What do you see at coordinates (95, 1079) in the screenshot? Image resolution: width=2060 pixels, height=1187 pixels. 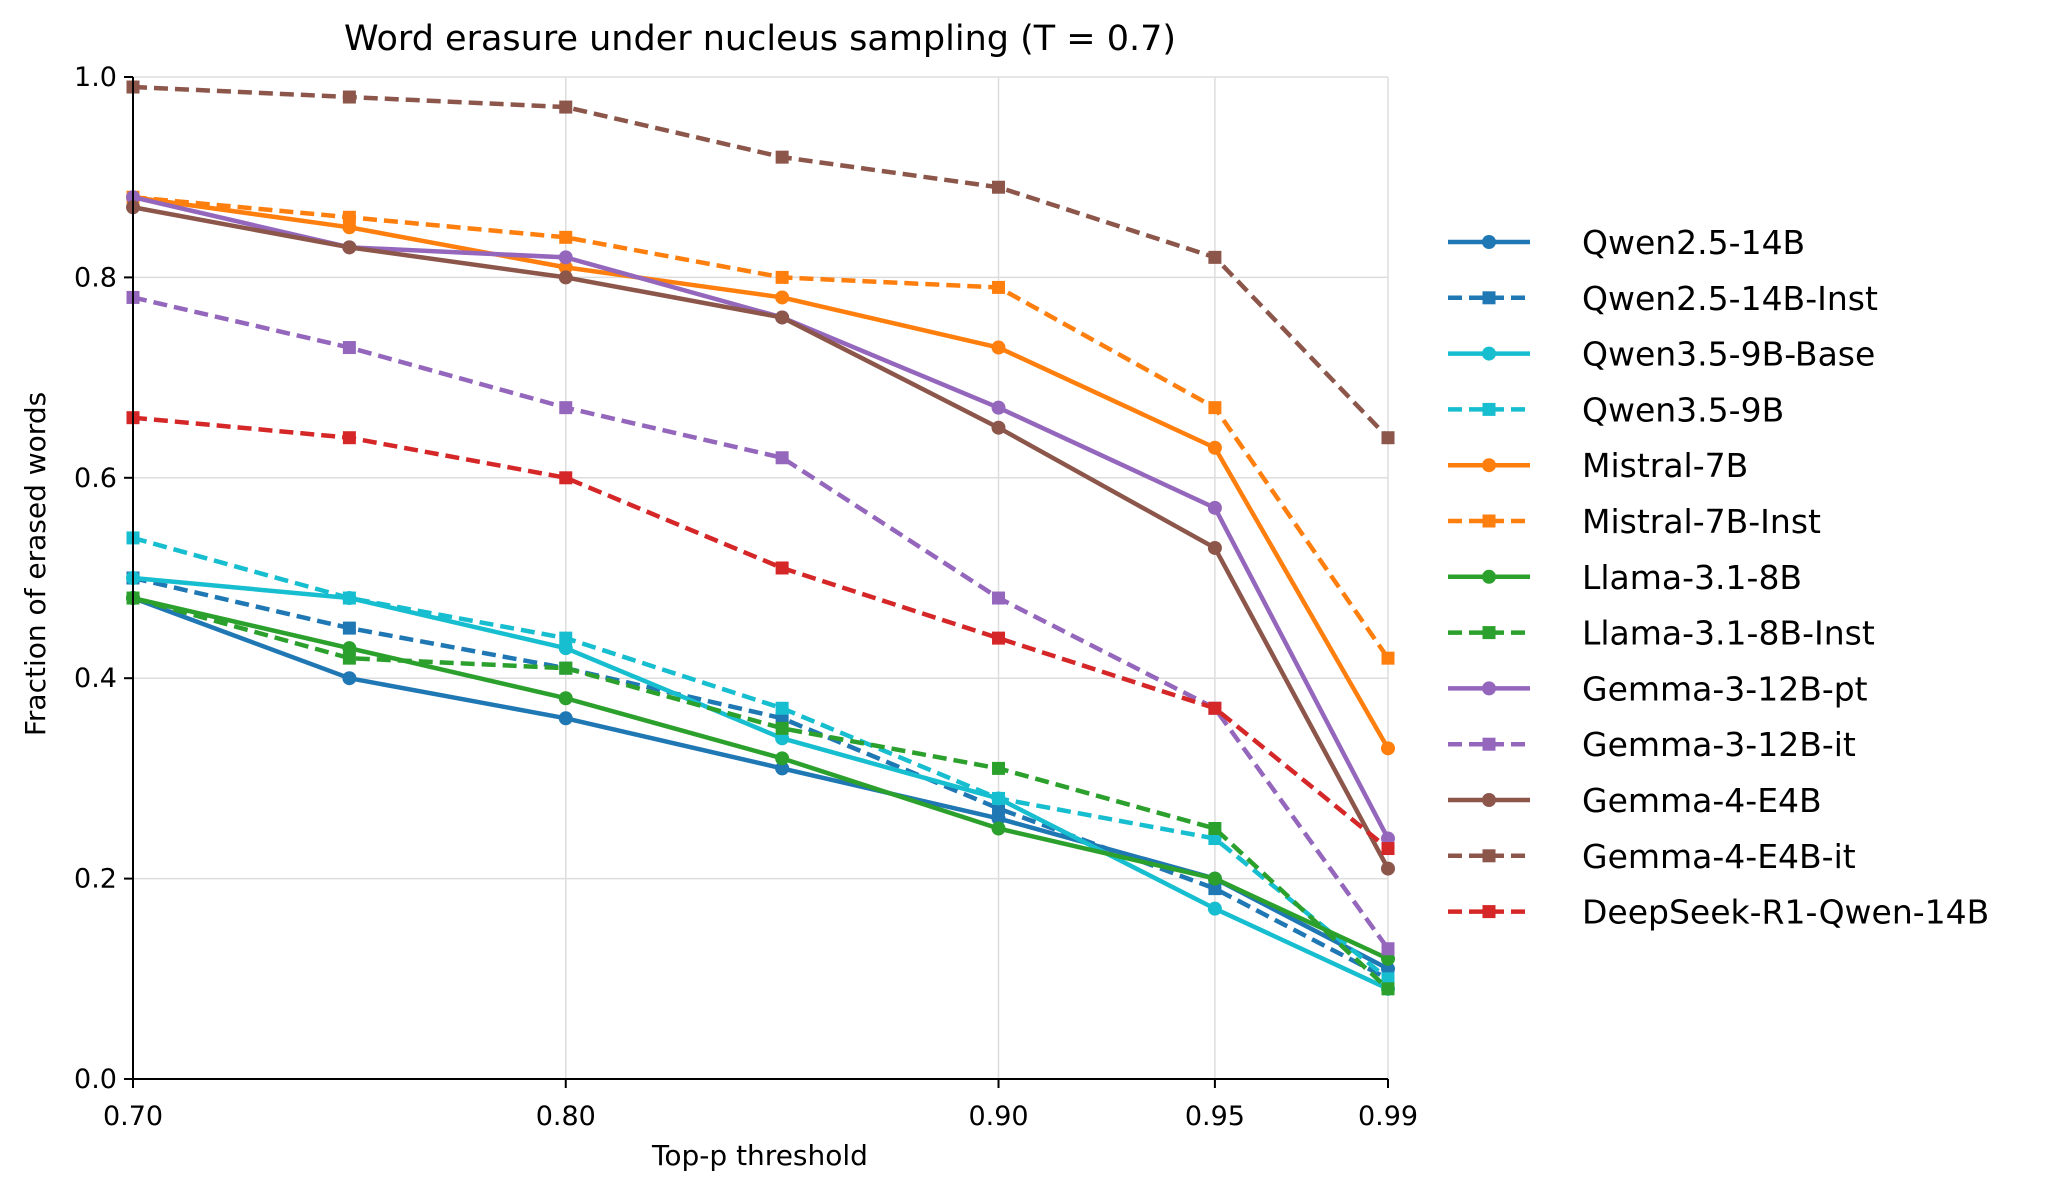 I see `y-tick-label: 0.0` at bounding box center [95, 1079].